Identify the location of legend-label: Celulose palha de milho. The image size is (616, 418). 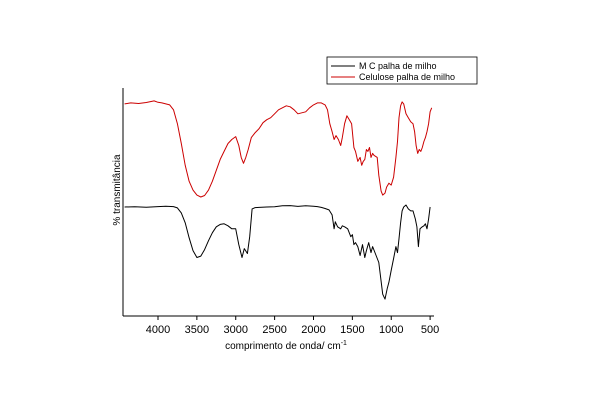
(407, 77).